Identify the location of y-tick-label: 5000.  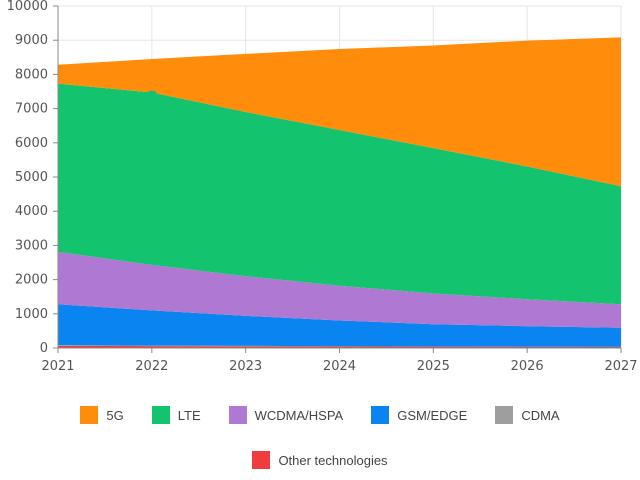
(31, 177).